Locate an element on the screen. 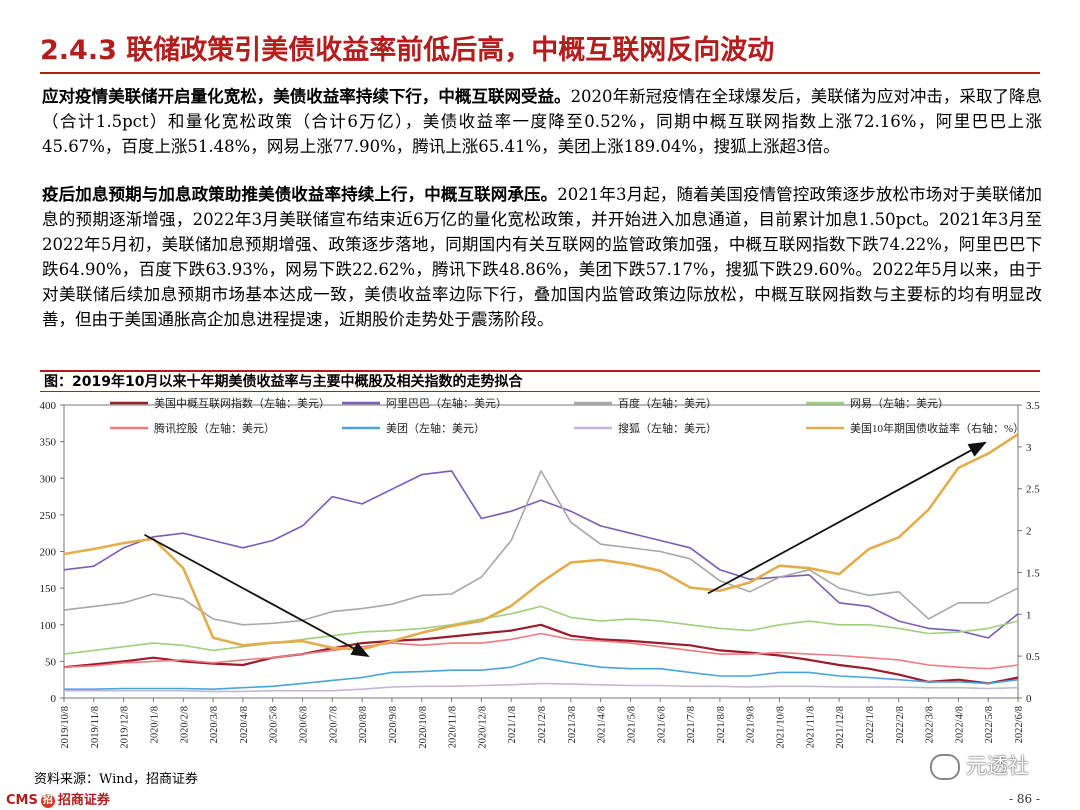  left-axis-tick-label: 150 is located at coordinates (48, 589).